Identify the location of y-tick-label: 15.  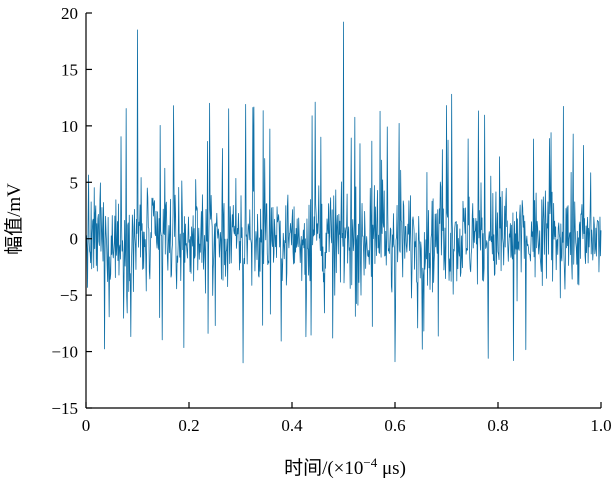
(69, 69).